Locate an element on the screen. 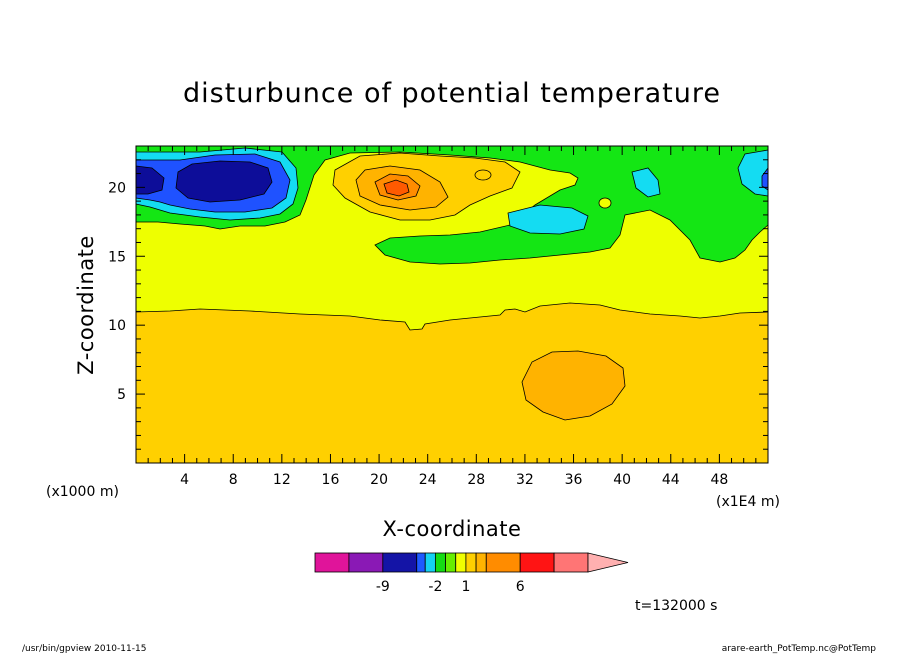 This screenshot has height=654, width=904. colorbar-labels: -9 -2 1 6 is located at coordinates (450, 587).